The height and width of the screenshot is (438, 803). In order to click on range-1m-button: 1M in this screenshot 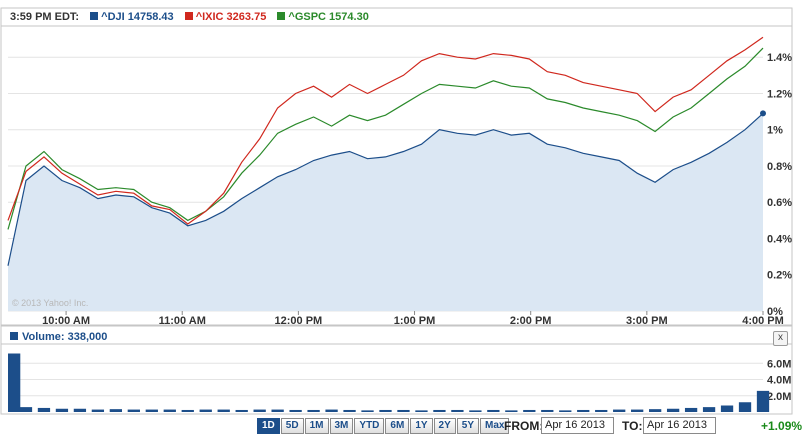, I will do `click(316, 426)`.